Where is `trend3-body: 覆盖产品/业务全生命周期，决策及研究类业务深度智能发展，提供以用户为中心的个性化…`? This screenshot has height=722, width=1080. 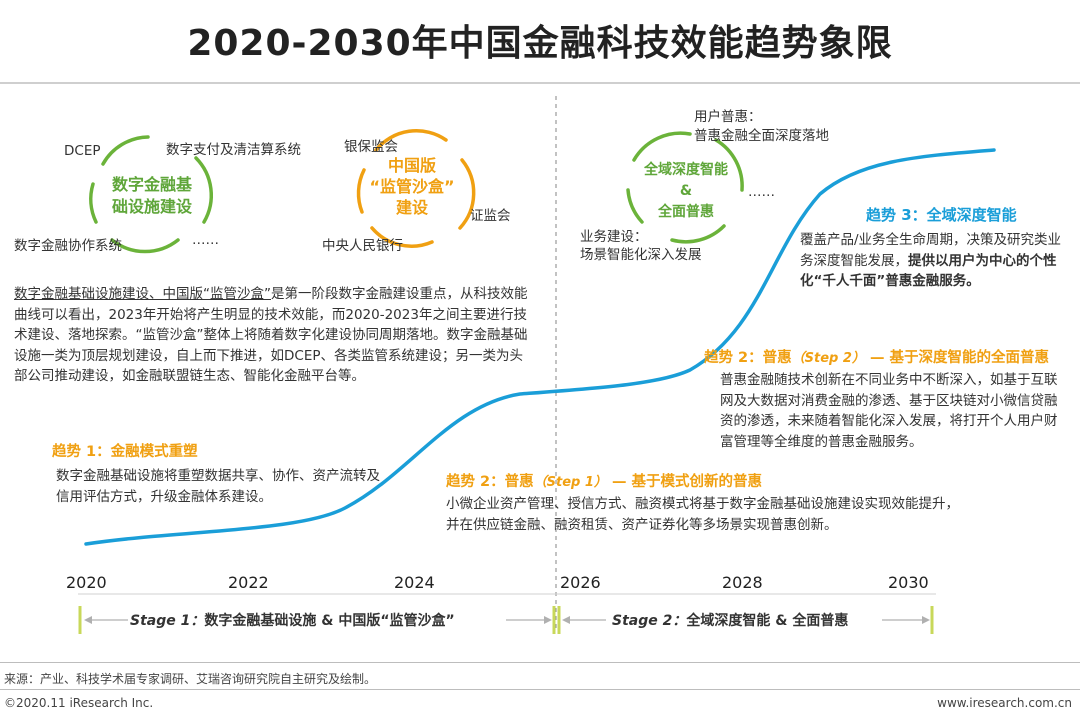 trend3-body: 覆盖产品/业务全生命周期，决策及研究类业务深度智能发展，提供以用户为中心的个性化… is located at coordinates (931, 260).